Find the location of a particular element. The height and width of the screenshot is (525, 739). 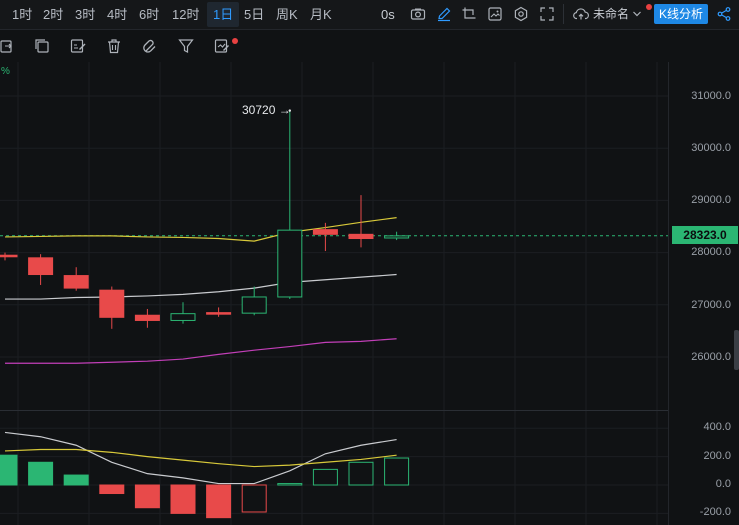

macd-tick-0: 0.0 is located at coordinates (723, 484).